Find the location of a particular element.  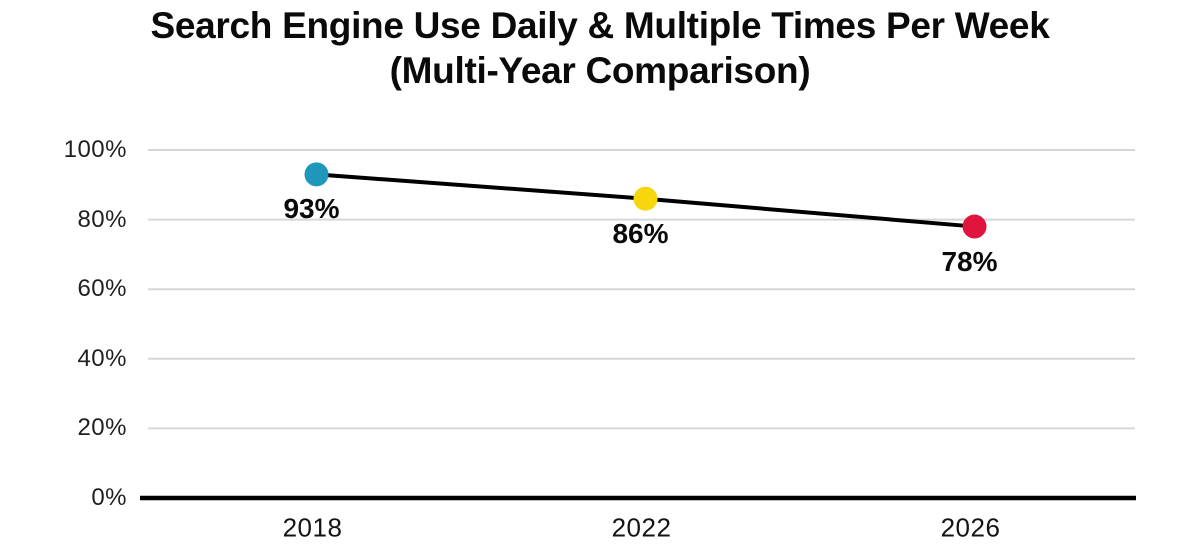

data-point-2018 is located at coordinates (316, 174).